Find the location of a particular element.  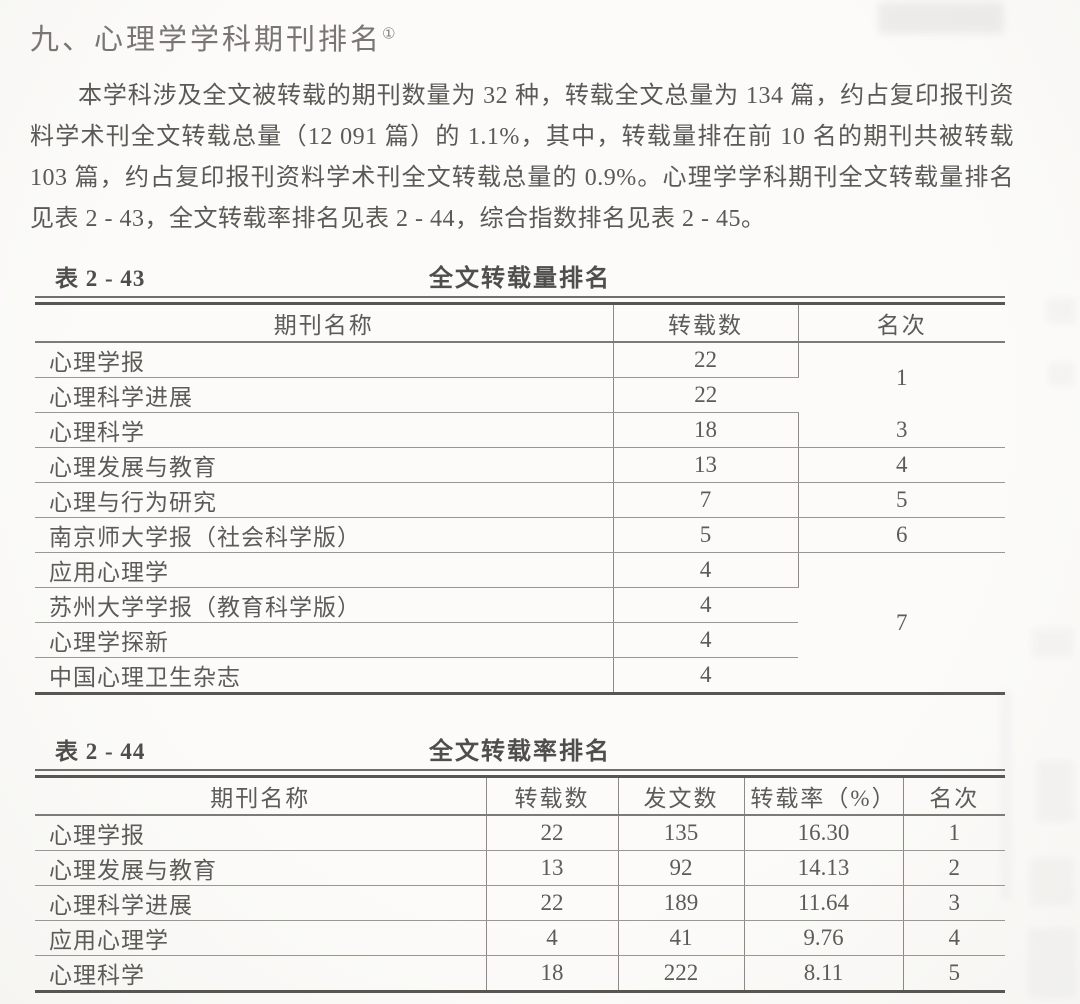

table-row: 心理发展与教育 13 4 is located at coordinates (520, 465).